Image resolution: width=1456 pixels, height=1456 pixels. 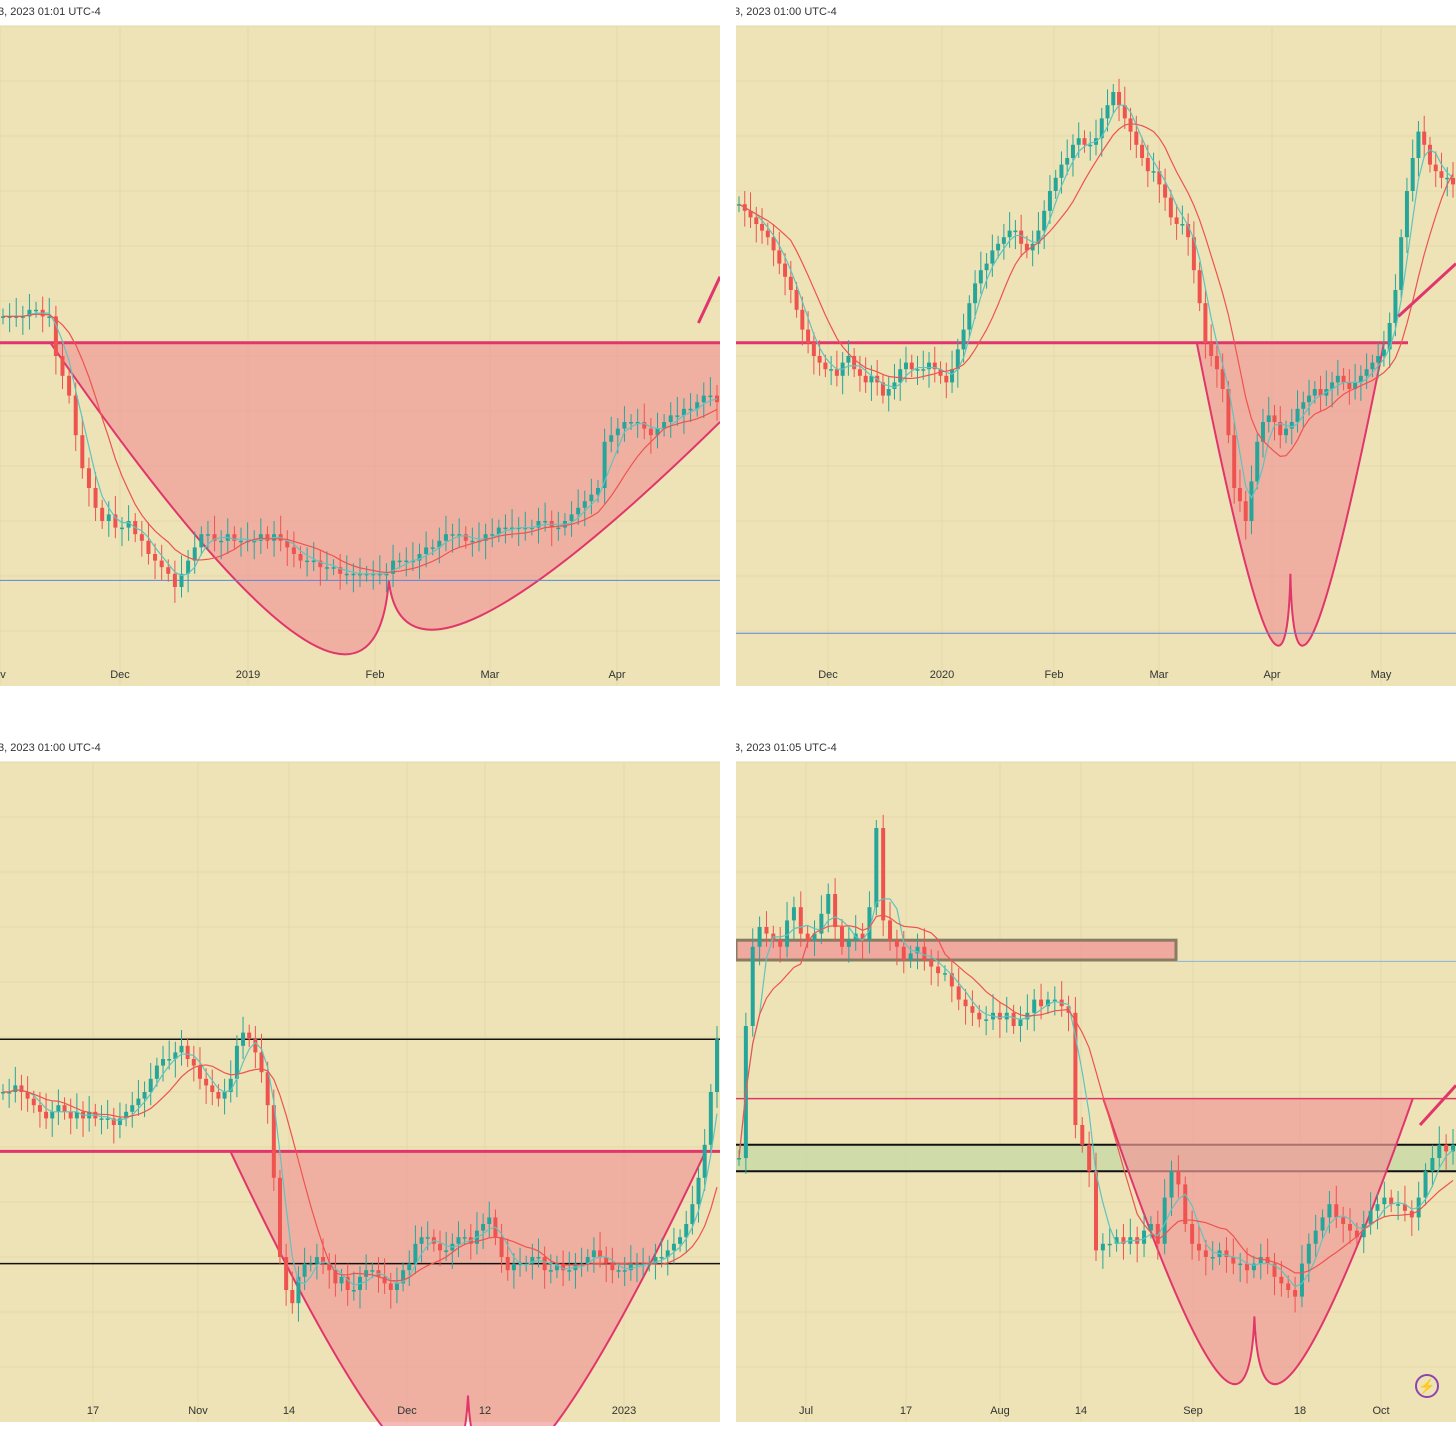 I want to click on lightning-icon: ⚡, so click(x=1427, y=1386).